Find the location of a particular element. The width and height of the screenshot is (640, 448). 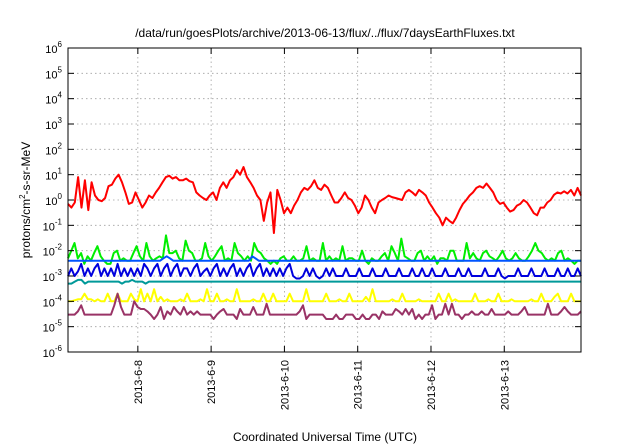

y-tick-label: 10⁻⁶ is located at coordinates (53, 352).